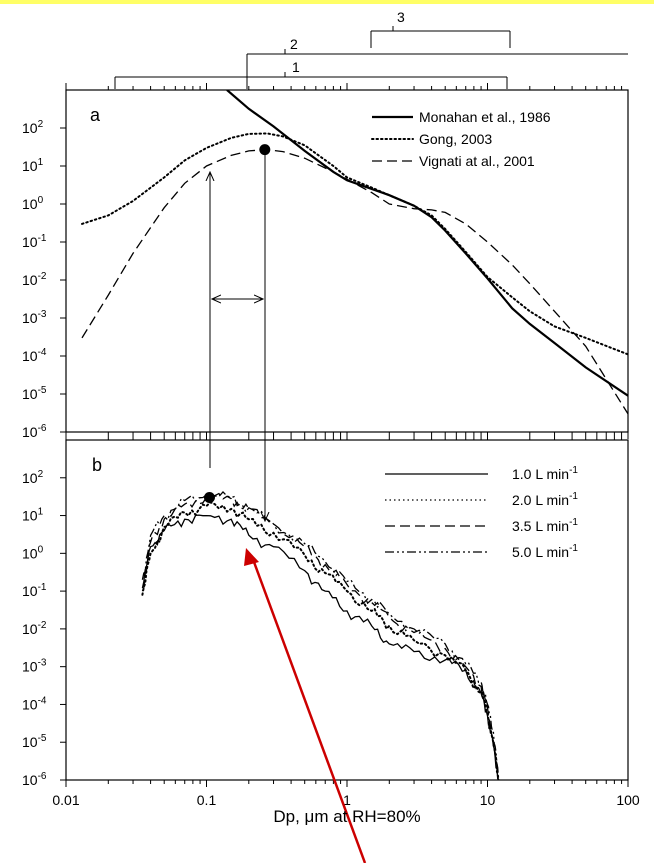  What do you see at coordinates (455, 139) in the screenshot?
I see `legend-entry: Gong, 2003` at bounding box center [455, 139].